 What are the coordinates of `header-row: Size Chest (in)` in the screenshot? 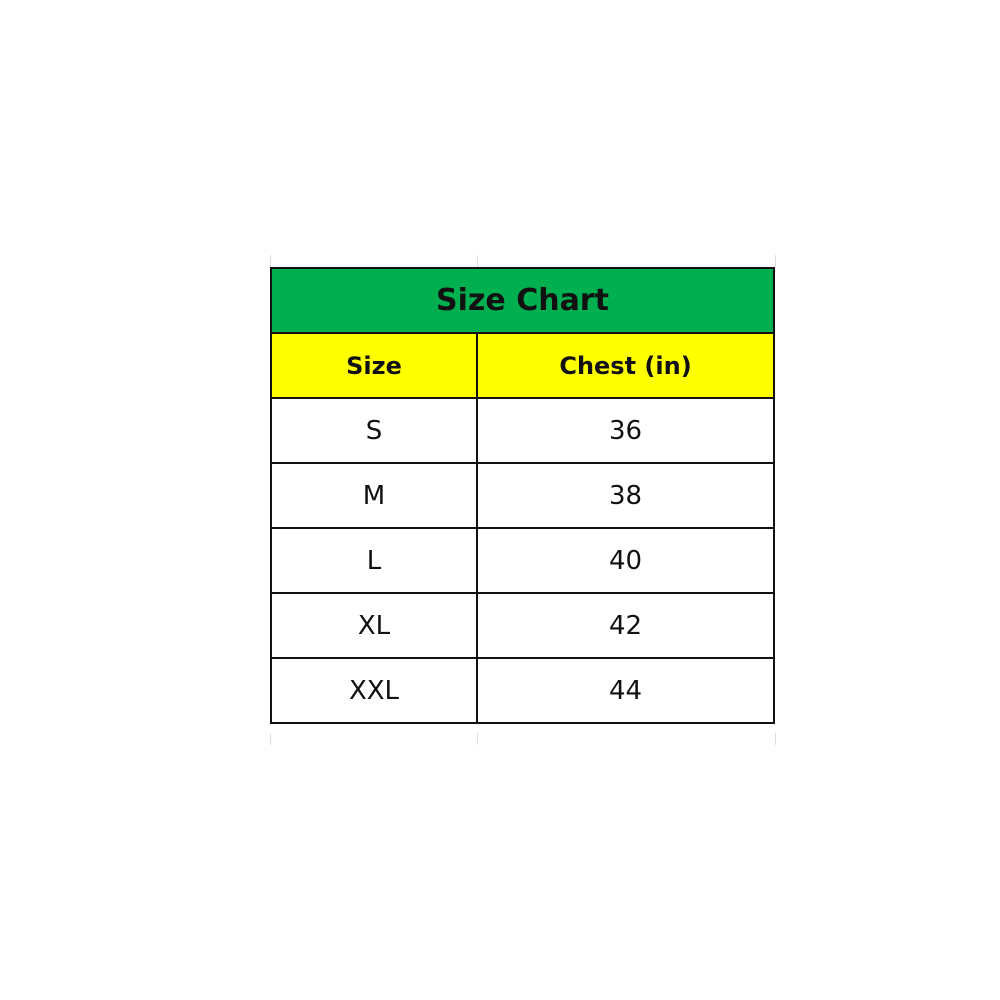 It's located at (522, 365).